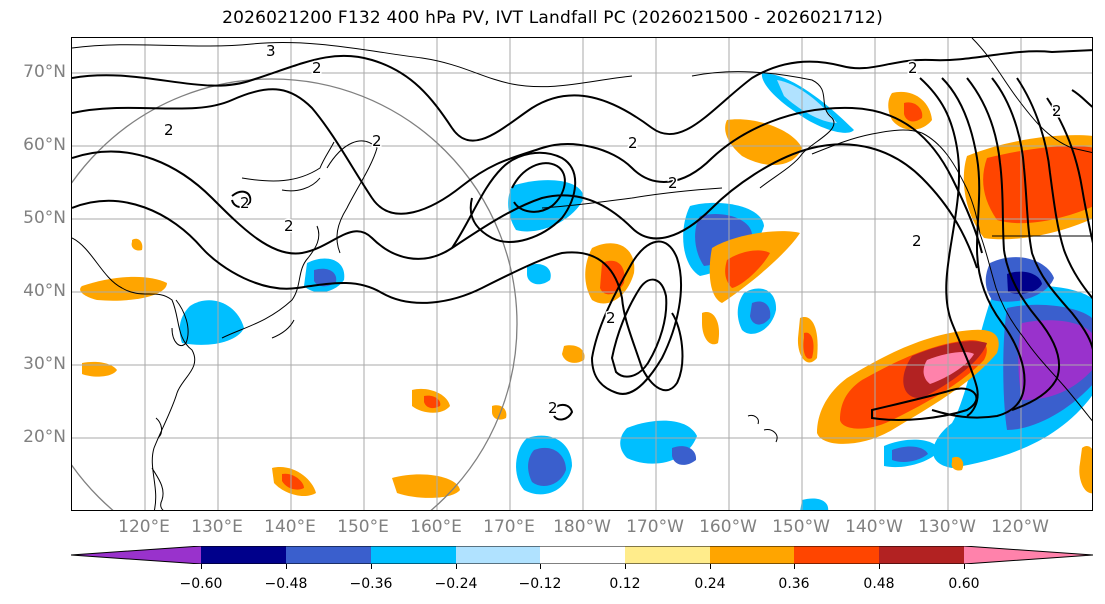 The height and width of the screenshot is (604, 1105). I want to click on coast-na-west, so click(1006, 277).